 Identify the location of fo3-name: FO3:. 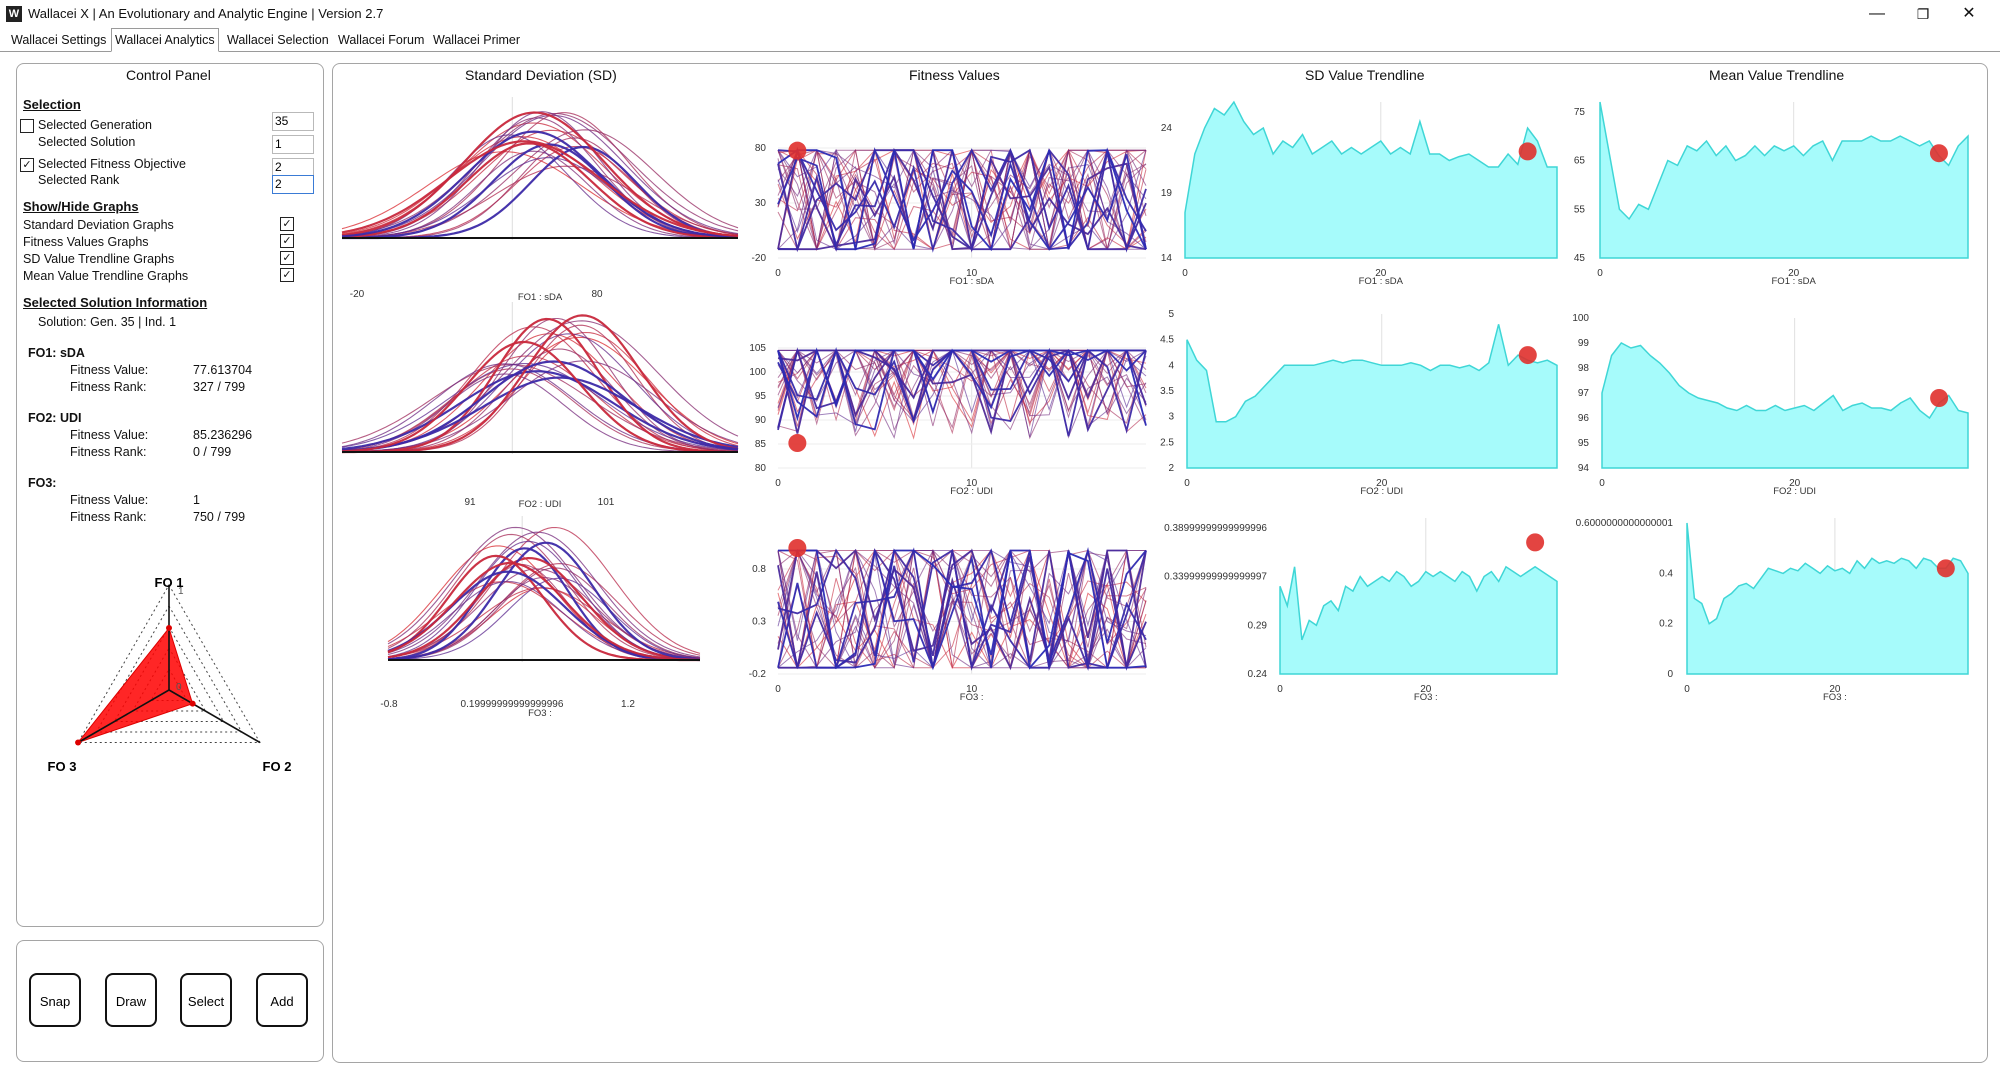
(42, 483).